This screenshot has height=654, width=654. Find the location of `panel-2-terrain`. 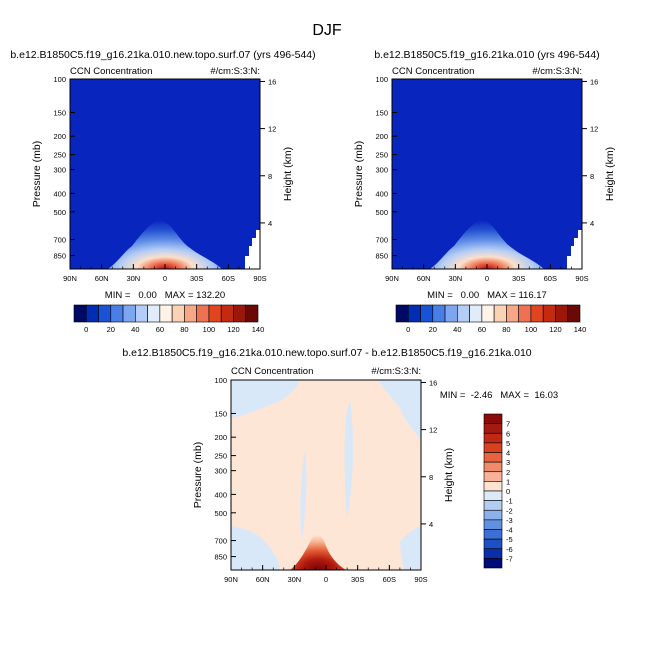

panel-2-terrain is located at coordinates (574, 249).